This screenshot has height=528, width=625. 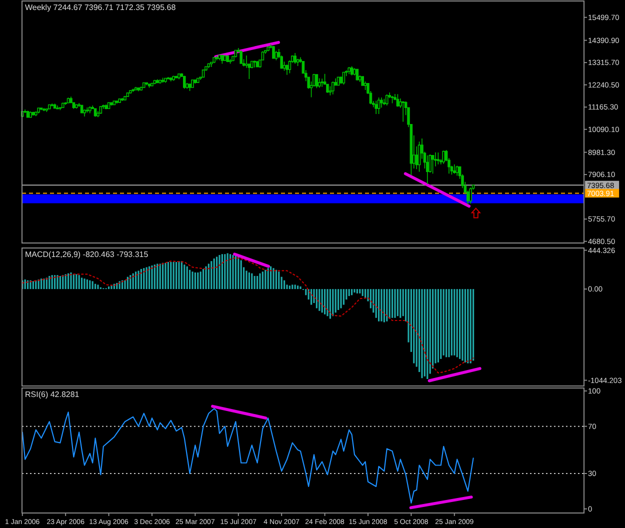 What do you see at coordinates (87, 254) in the screenshot?
I see `chart-title: MACD(12,26,9) -820.463 -793.315` at bounding box center [87, 254].